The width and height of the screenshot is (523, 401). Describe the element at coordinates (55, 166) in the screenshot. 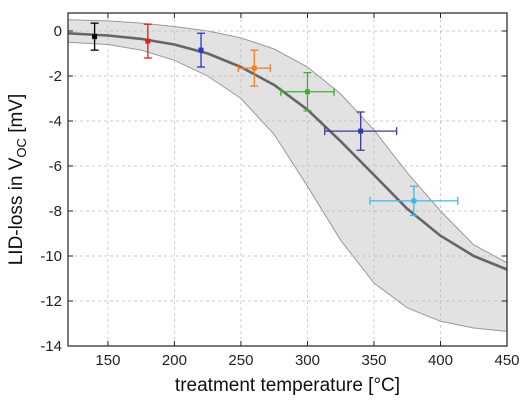

I see `y-tick-label: -6` at that location.